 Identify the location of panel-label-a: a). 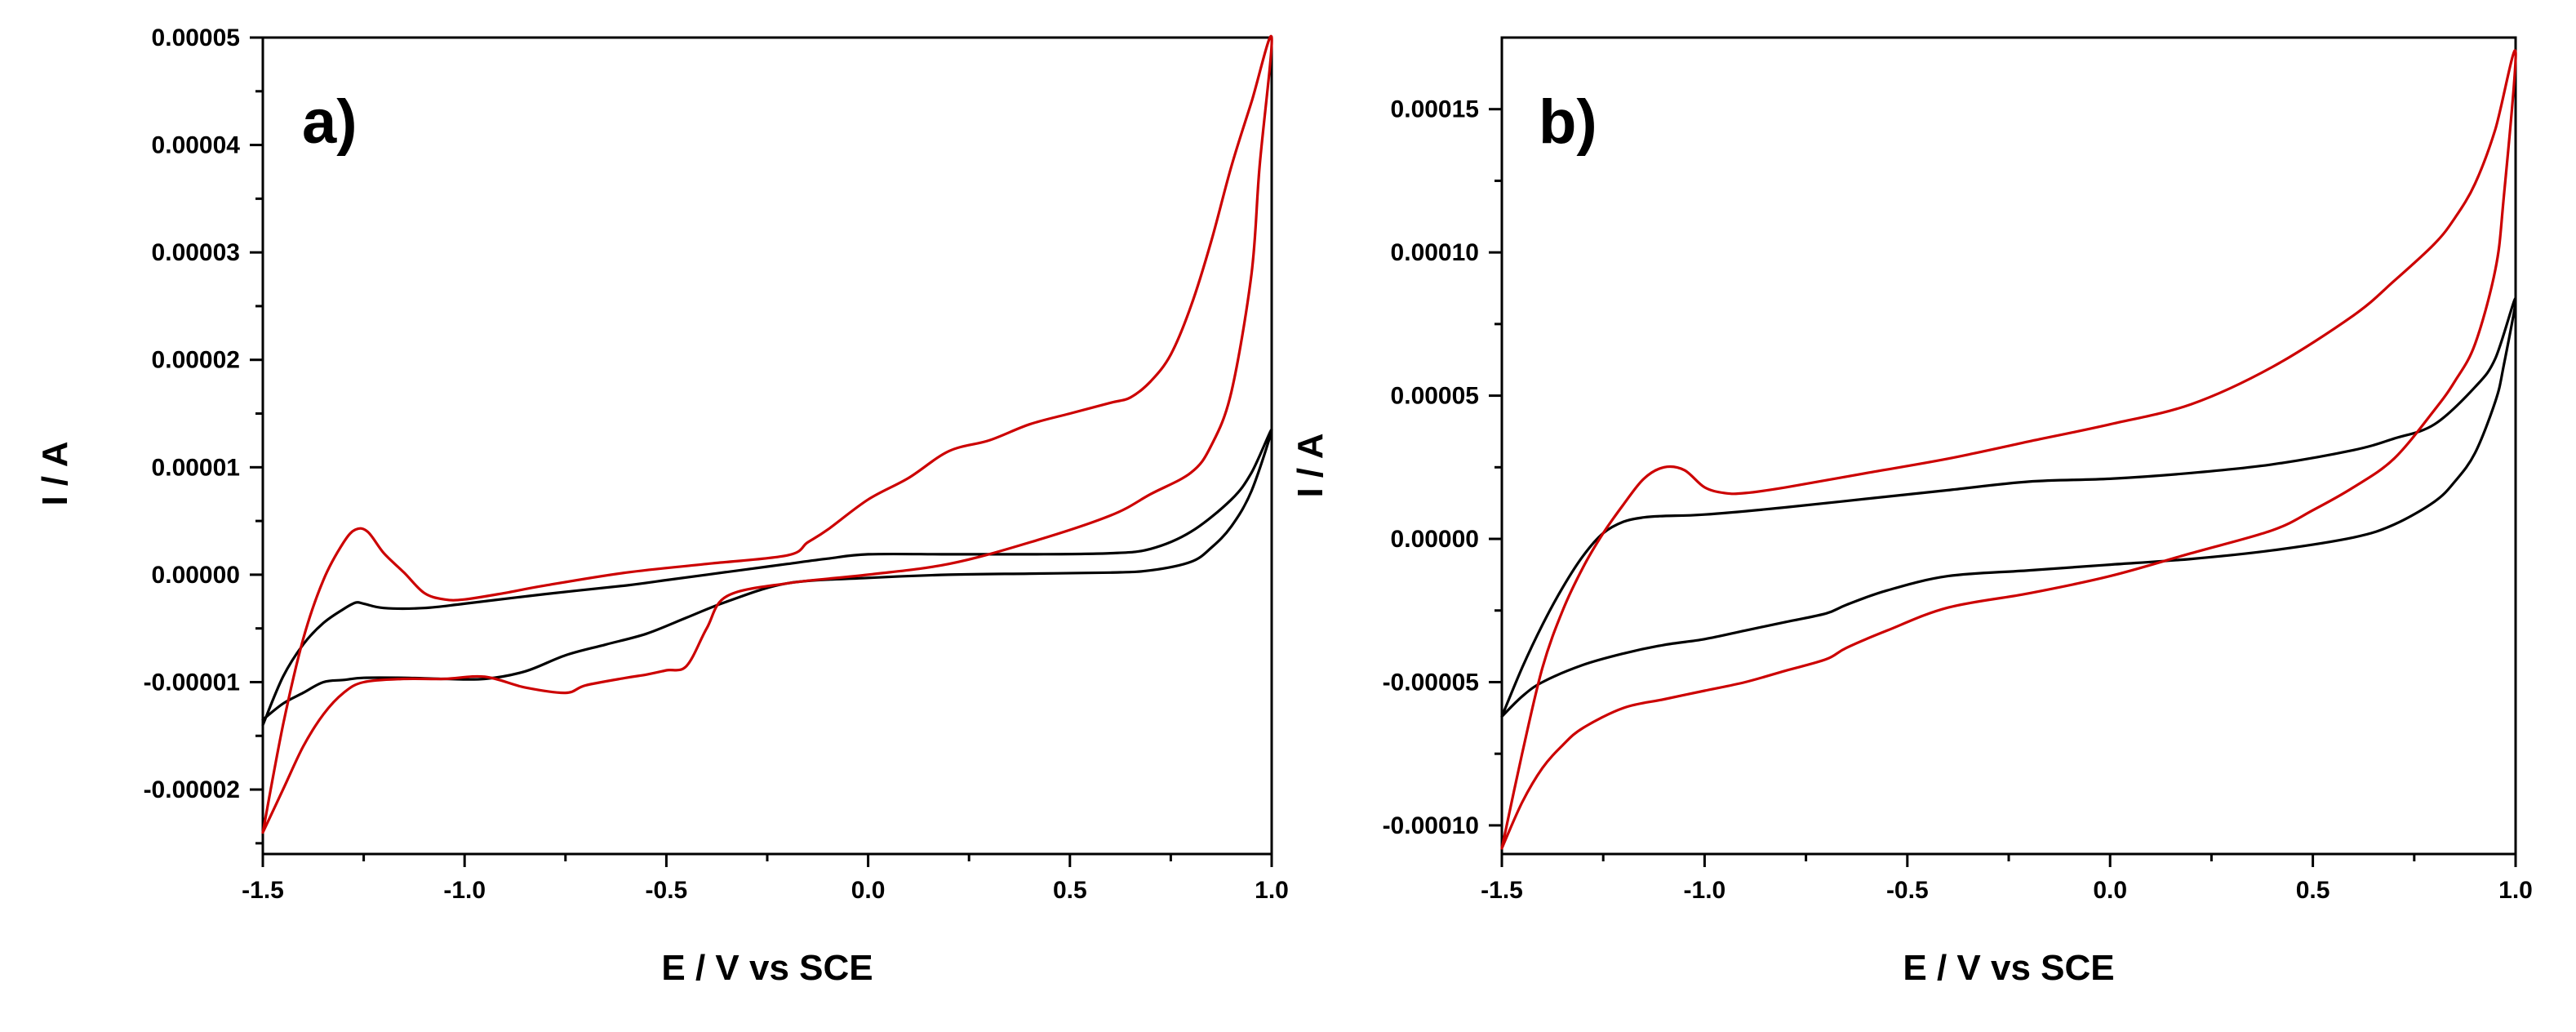
(330, 122).